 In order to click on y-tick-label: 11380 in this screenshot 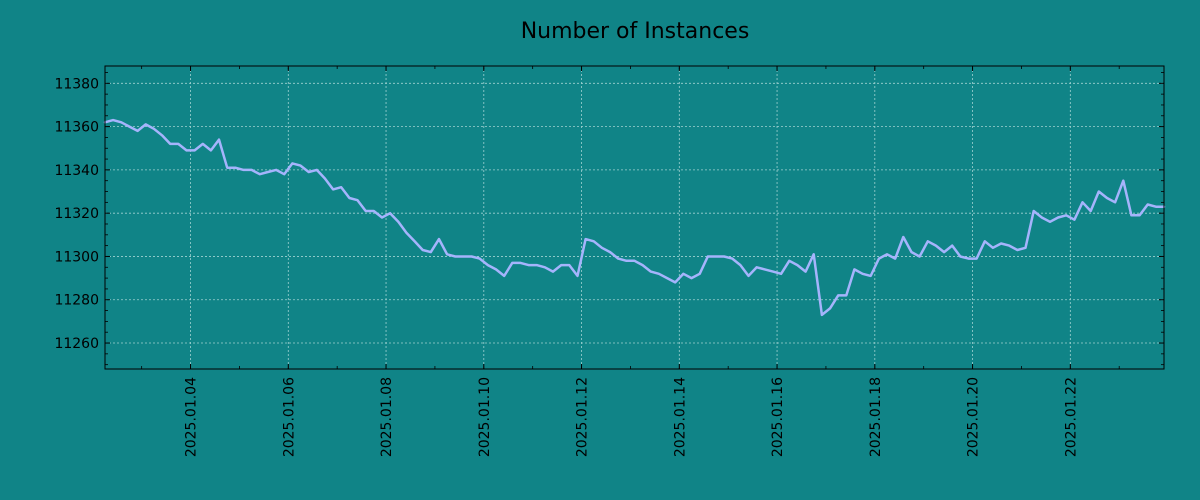, I will do `click(76, 84)`.